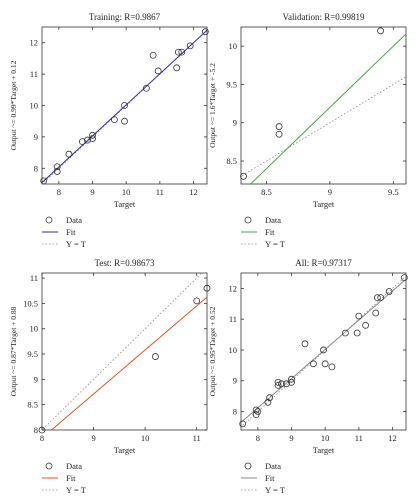  Describe the element at coordinates (125, 263) in the screenshot. I see `chart-title: Test: R=0.98673` at that location.